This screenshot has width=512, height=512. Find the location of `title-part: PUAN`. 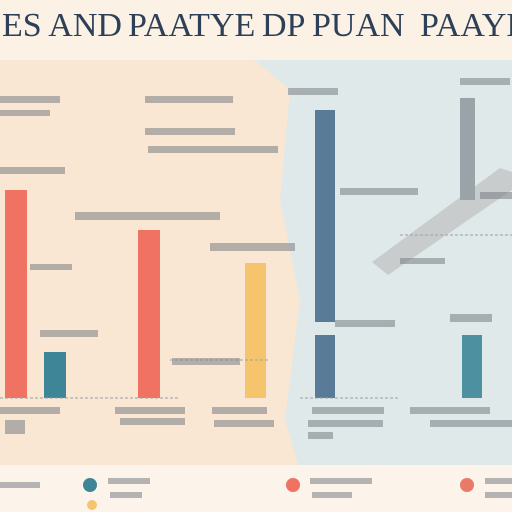

title-part: PUAN is located at coordinates (358, 25).